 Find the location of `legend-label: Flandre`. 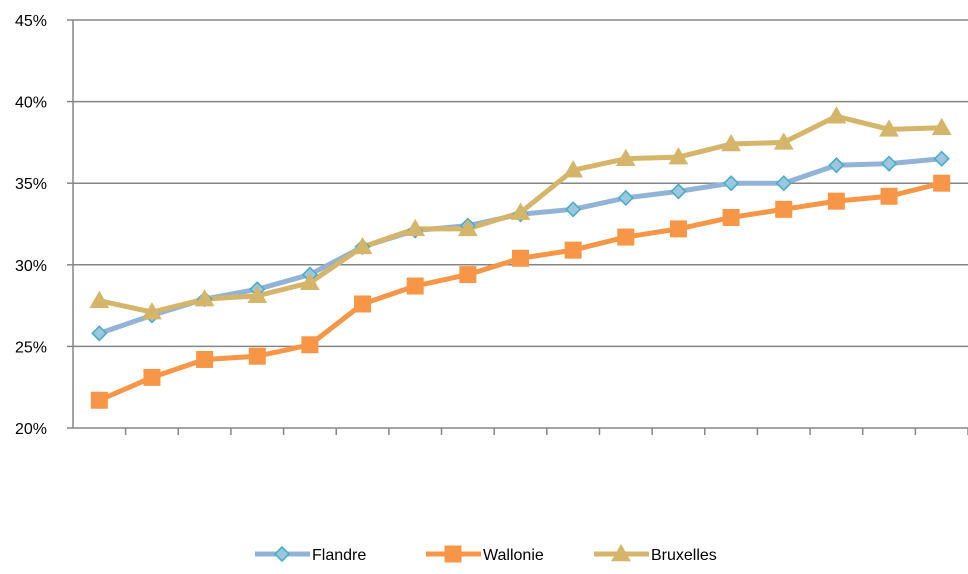

legend-label: Flandre is located at coordinates (339, 555).